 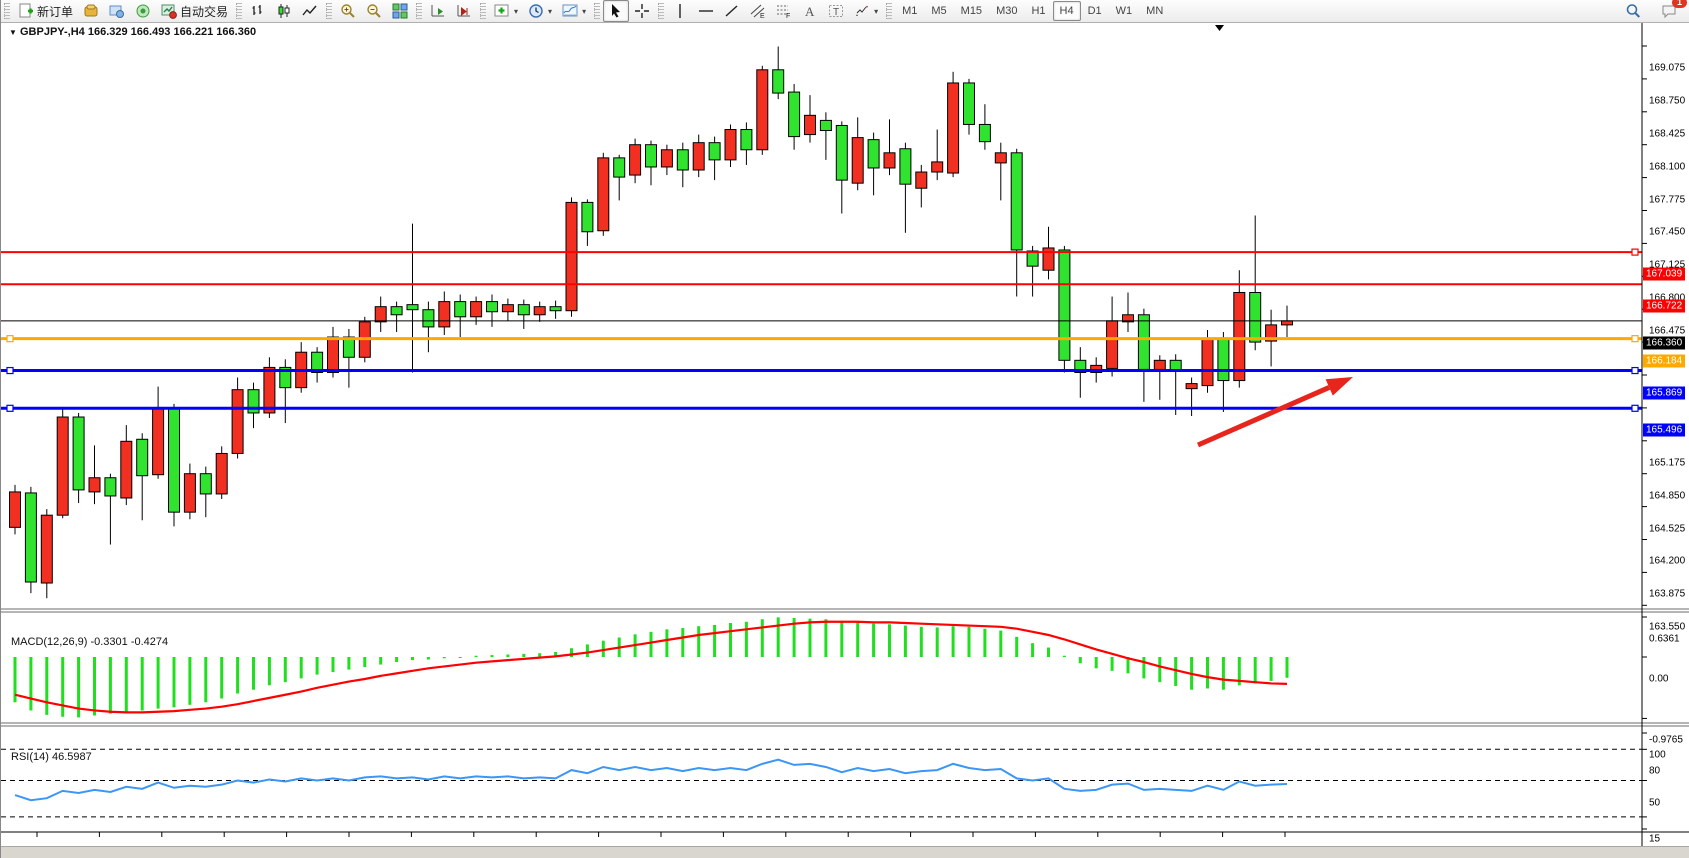 What do you see at coordinates (651, 667) in the screenshot?
I see `macd-signal-line` at bounding box center [651, 667].